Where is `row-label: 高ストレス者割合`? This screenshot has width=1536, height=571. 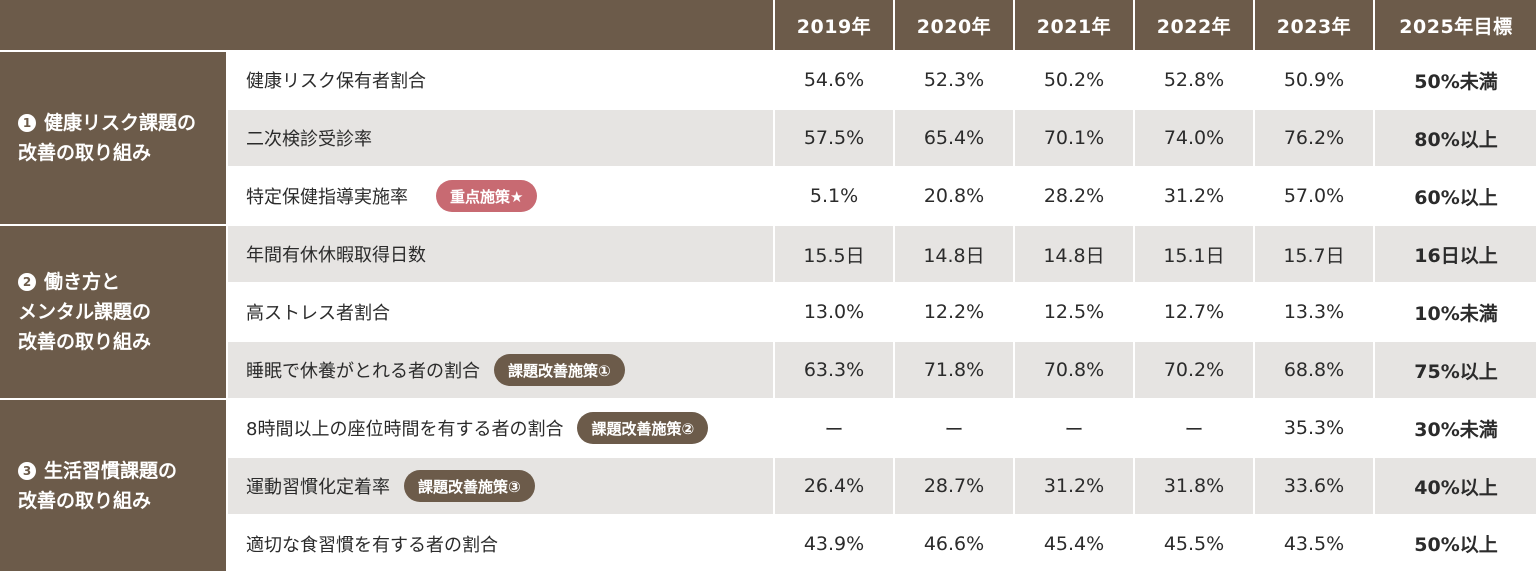 row-label: 高ストレス者割合 is located at coordinates (500, 312).